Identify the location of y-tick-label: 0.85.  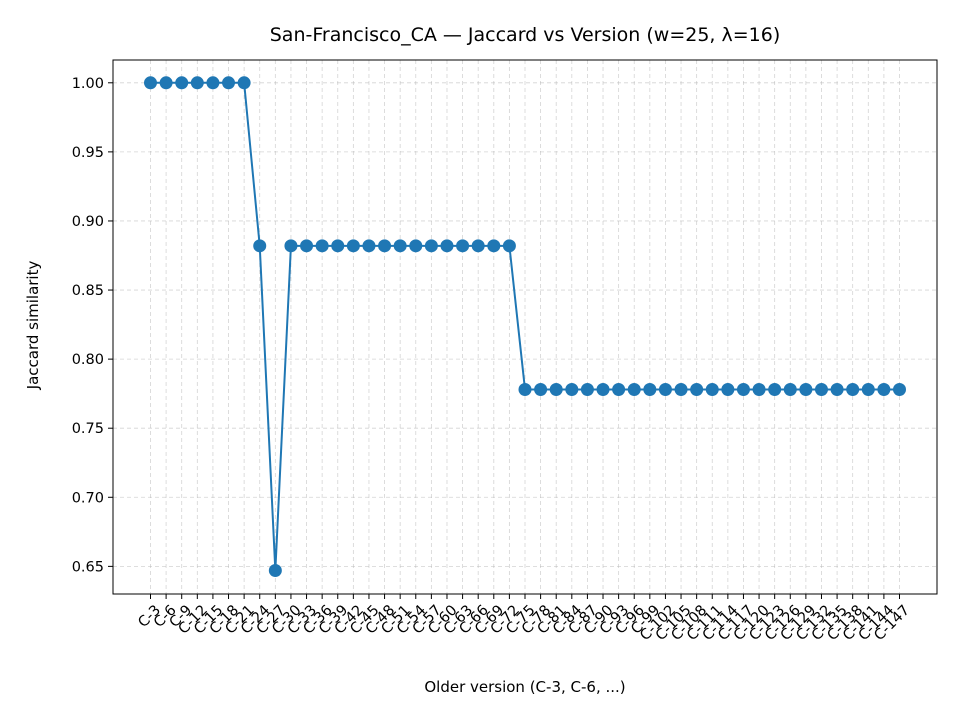
(88, 291).